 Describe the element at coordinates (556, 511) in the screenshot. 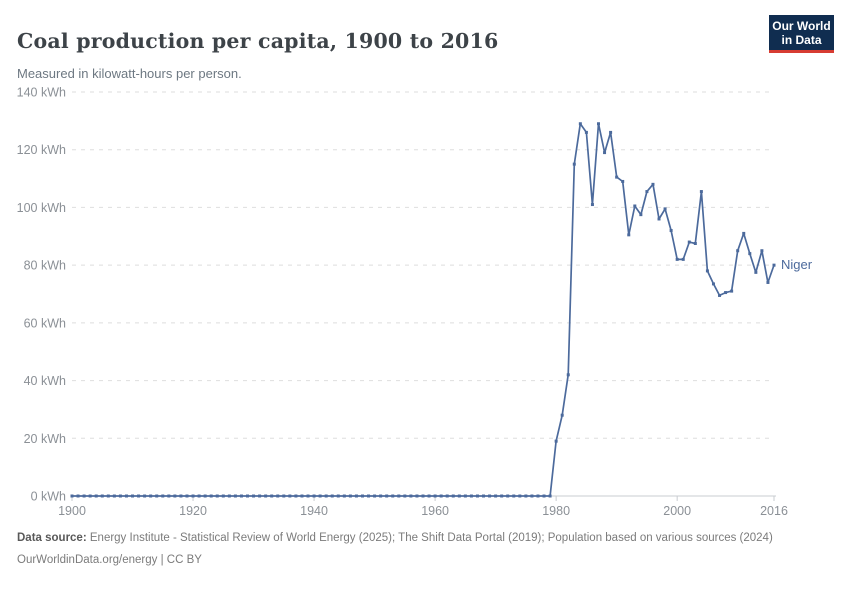

I see `x-tick-label: 1980` at that location.